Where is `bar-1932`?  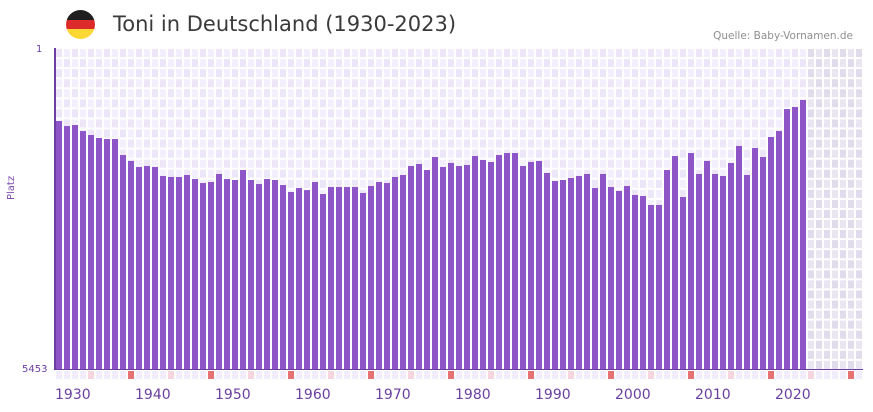
bar-1932 is located at coordinates (75, 247).